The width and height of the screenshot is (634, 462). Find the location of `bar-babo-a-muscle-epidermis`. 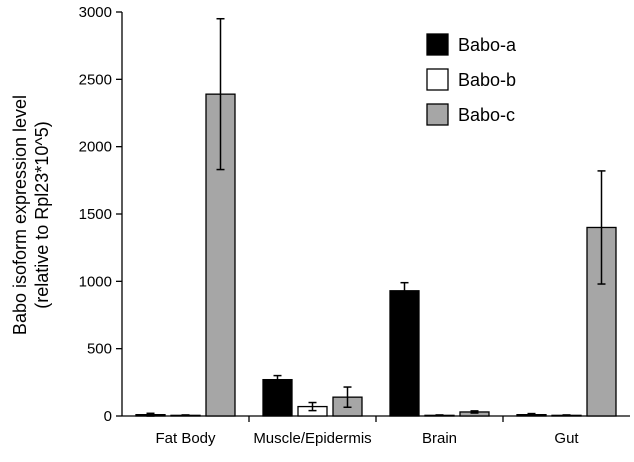

bar-babo-a-muscle-epidermis is located at coordinates (277, 397).